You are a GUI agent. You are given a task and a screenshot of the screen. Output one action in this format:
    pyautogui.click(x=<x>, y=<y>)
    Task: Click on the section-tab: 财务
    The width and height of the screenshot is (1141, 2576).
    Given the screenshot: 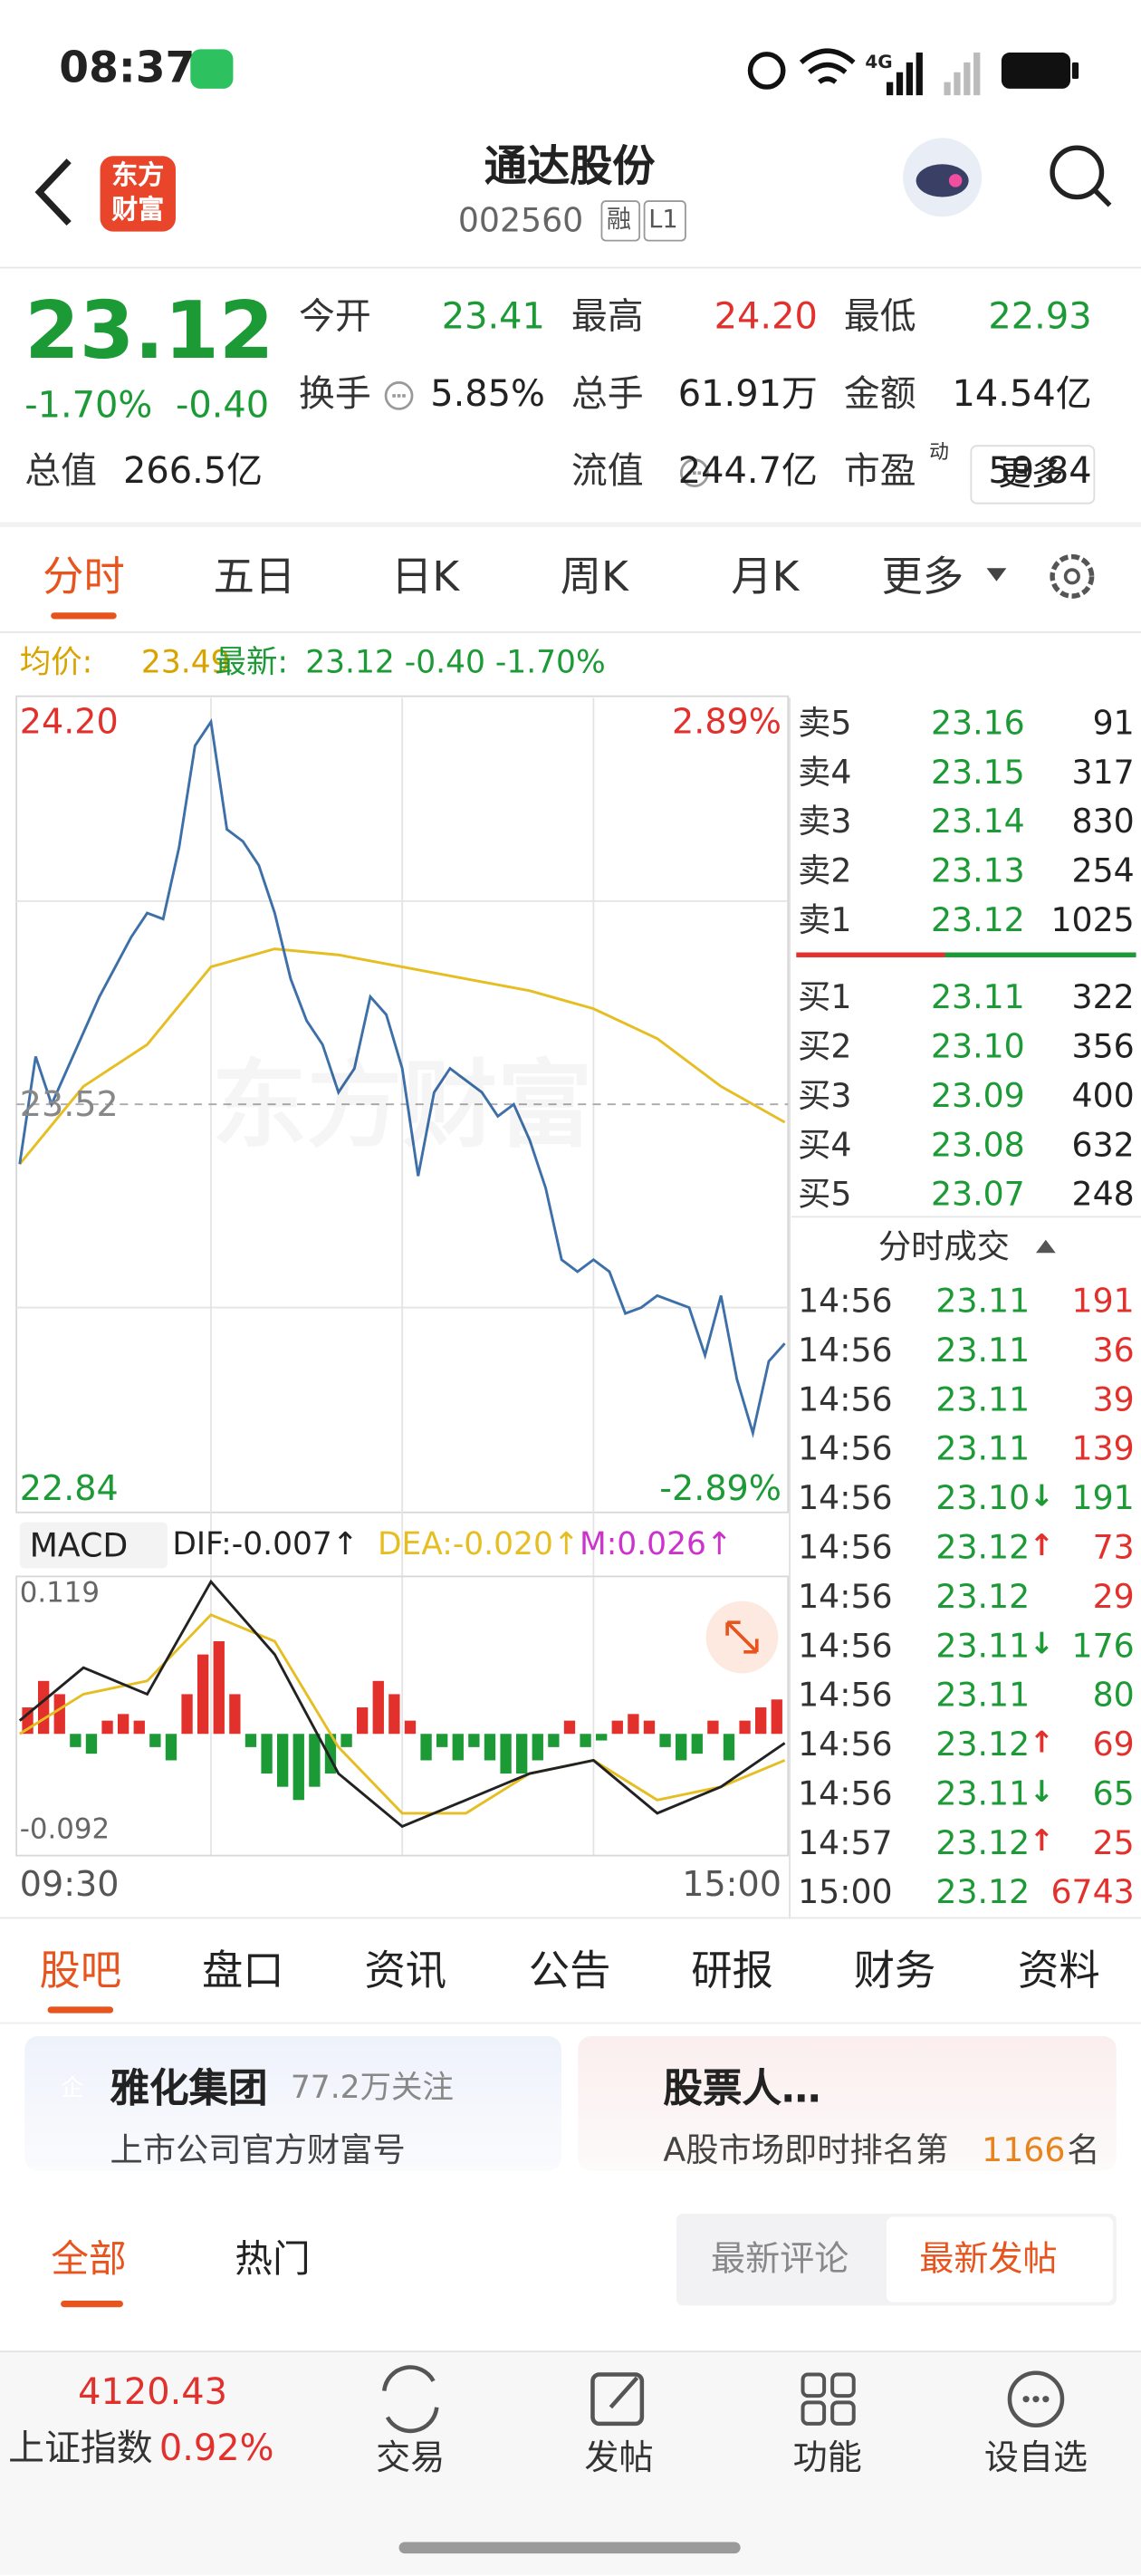 What is the action you would take?
    pyautogui.click(x=894, y=1970)
    